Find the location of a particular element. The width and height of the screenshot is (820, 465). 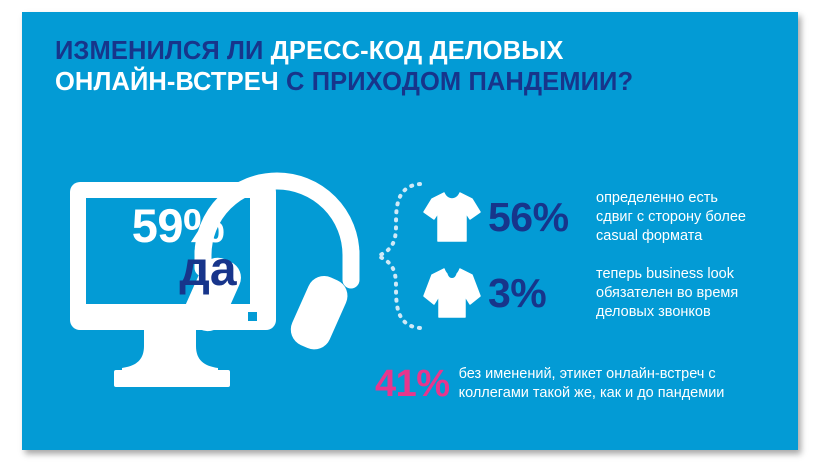

headline-line-2: ОНЛАЙН-ВСТРЕЧ С ПРИХОДОМ ПАНДЕМИИ? is located at coordinates (405, 82).